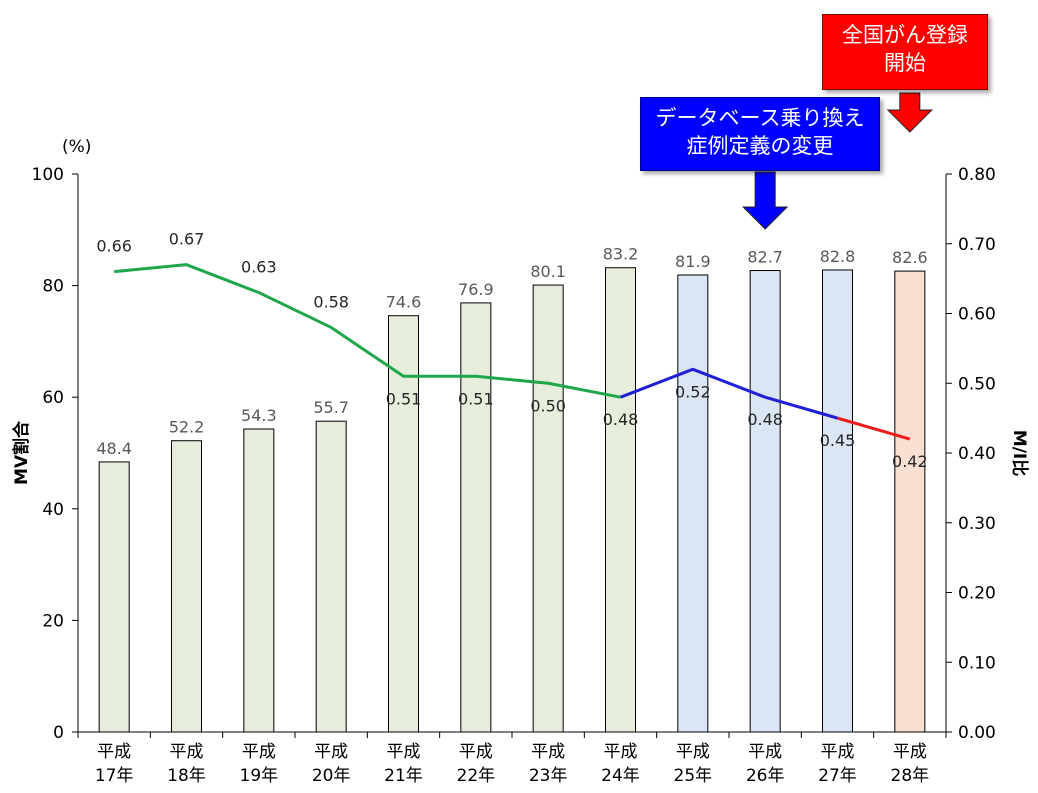  What do you see at coordinates (259, 415) in the screenshot?
I see `bar-value-label: 54.3` at bounding box center [259, 415].